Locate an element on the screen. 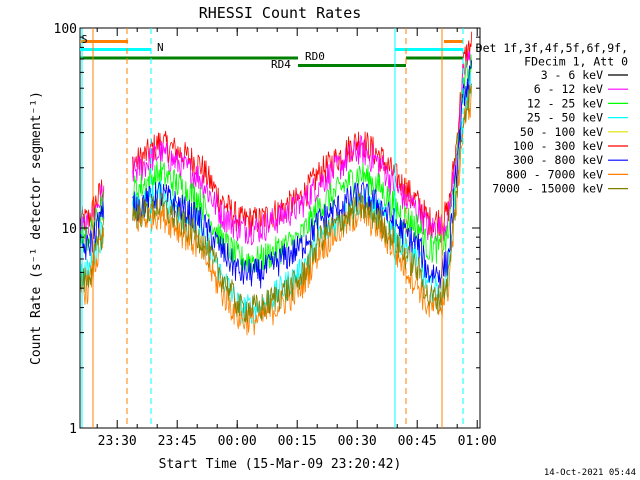  x-tick-label: 00:15 is located at coordinates (297, 441).